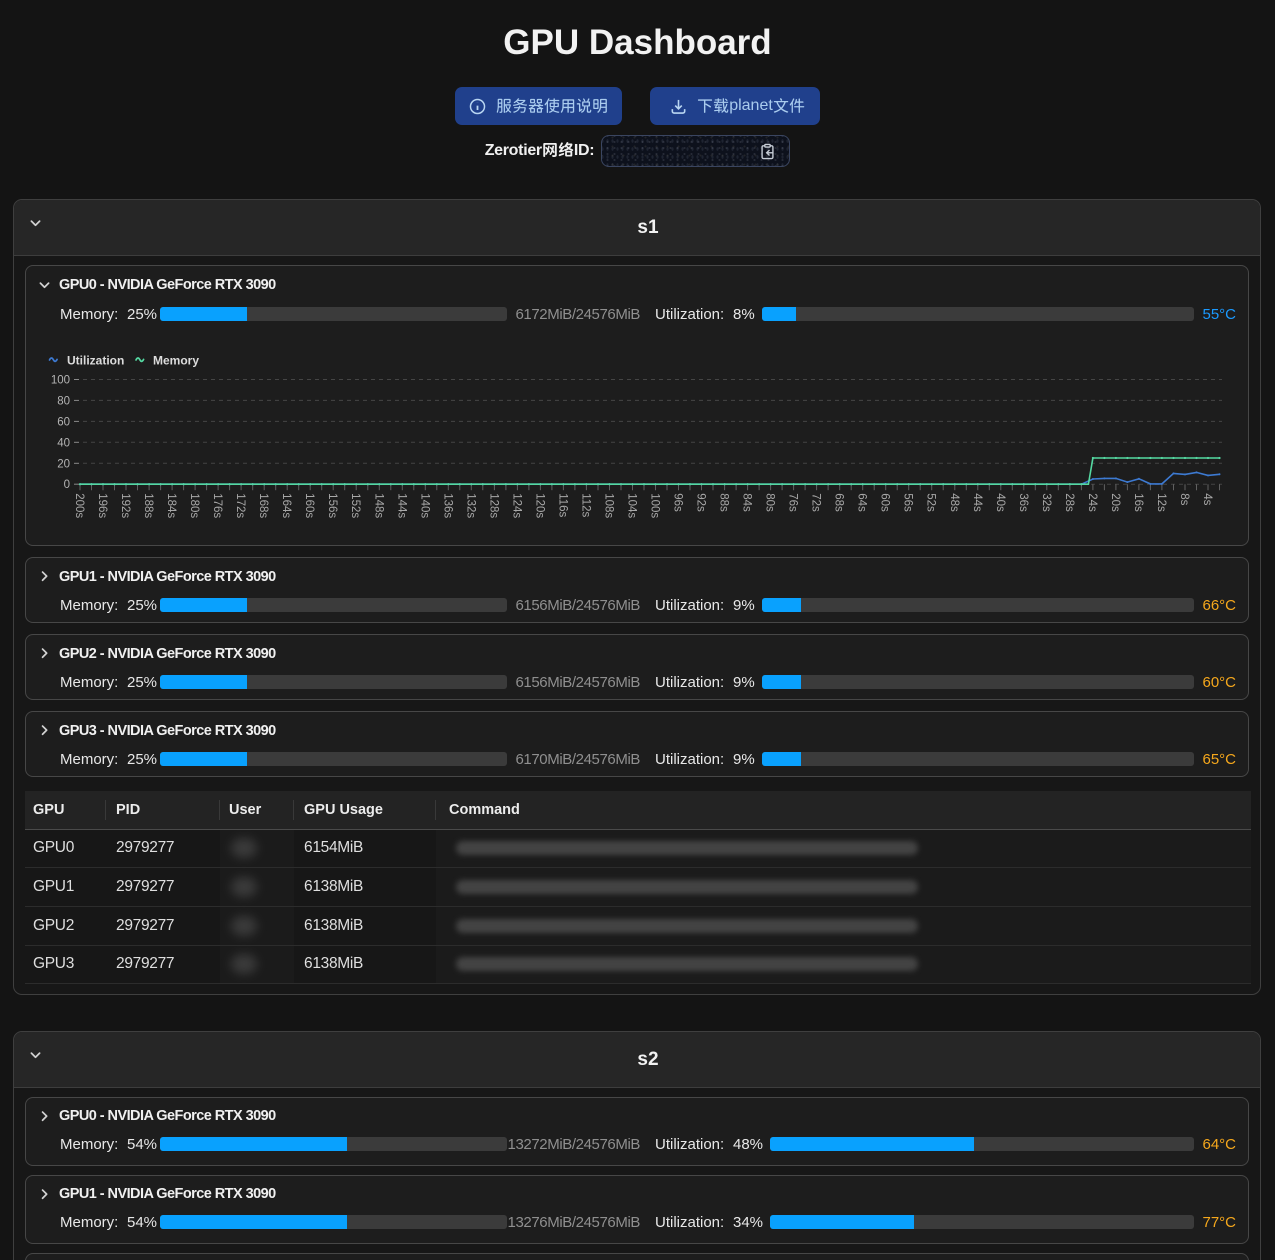 The image size is (1275, 1260). I want to click on svg-text: 92s, so click(701, 502).